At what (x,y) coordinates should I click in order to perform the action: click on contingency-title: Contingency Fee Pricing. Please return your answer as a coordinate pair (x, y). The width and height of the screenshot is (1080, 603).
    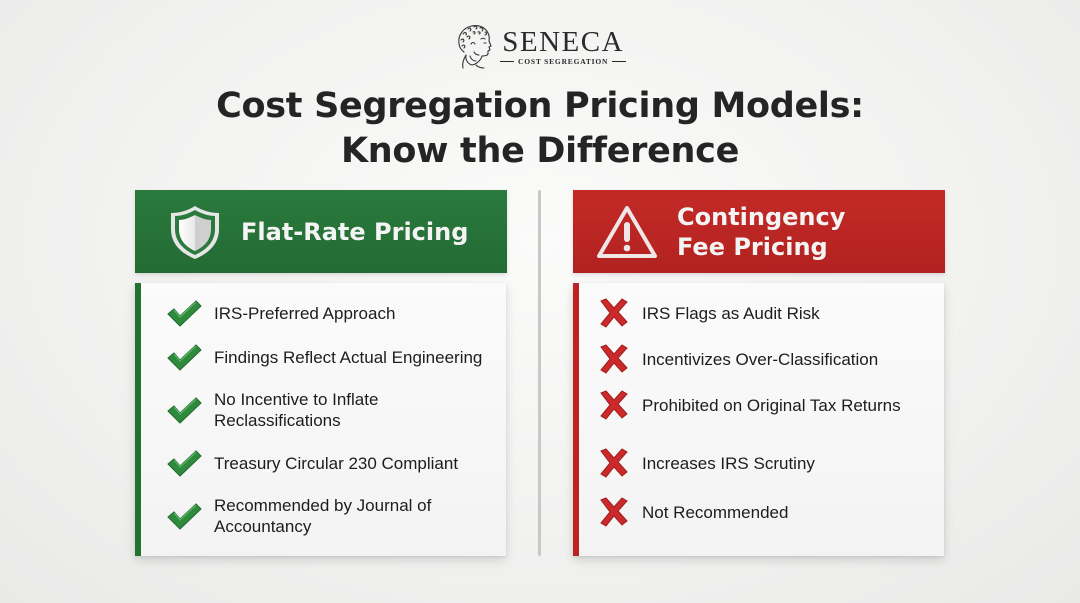
    Looking at the image, I should click on (761, 232).